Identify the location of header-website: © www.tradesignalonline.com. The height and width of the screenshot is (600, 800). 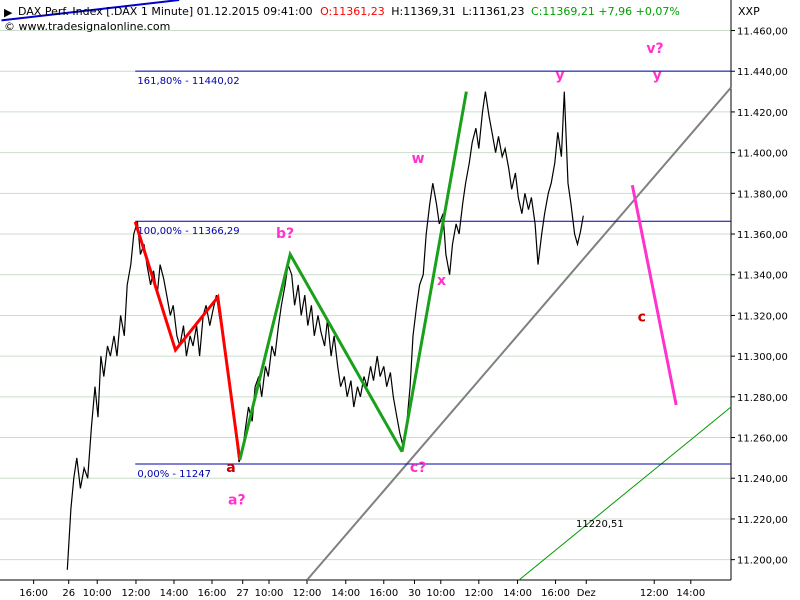
(87, 26).